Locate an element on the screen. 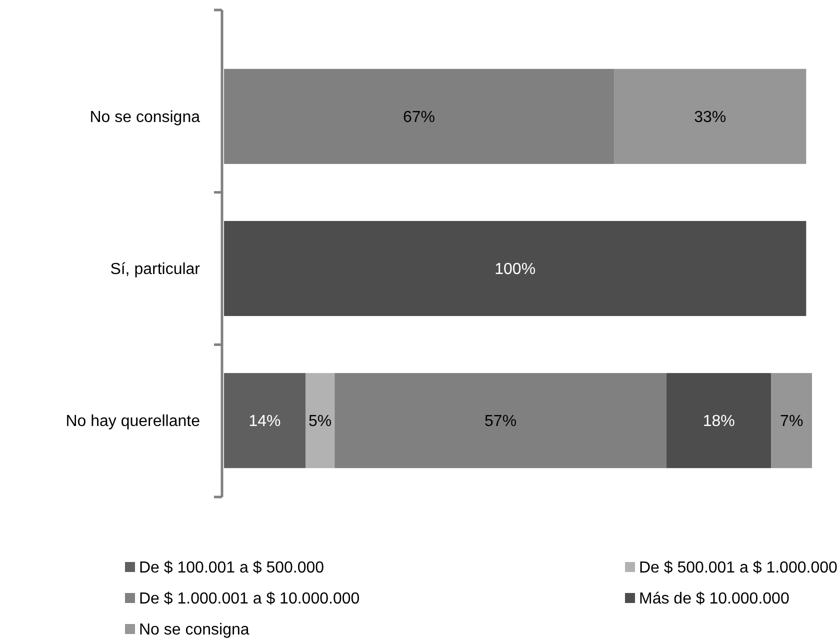 This screenshot has width=838, height=642. legend-label: Más de $ 10.000.000 is located at coordinates (714, 599).